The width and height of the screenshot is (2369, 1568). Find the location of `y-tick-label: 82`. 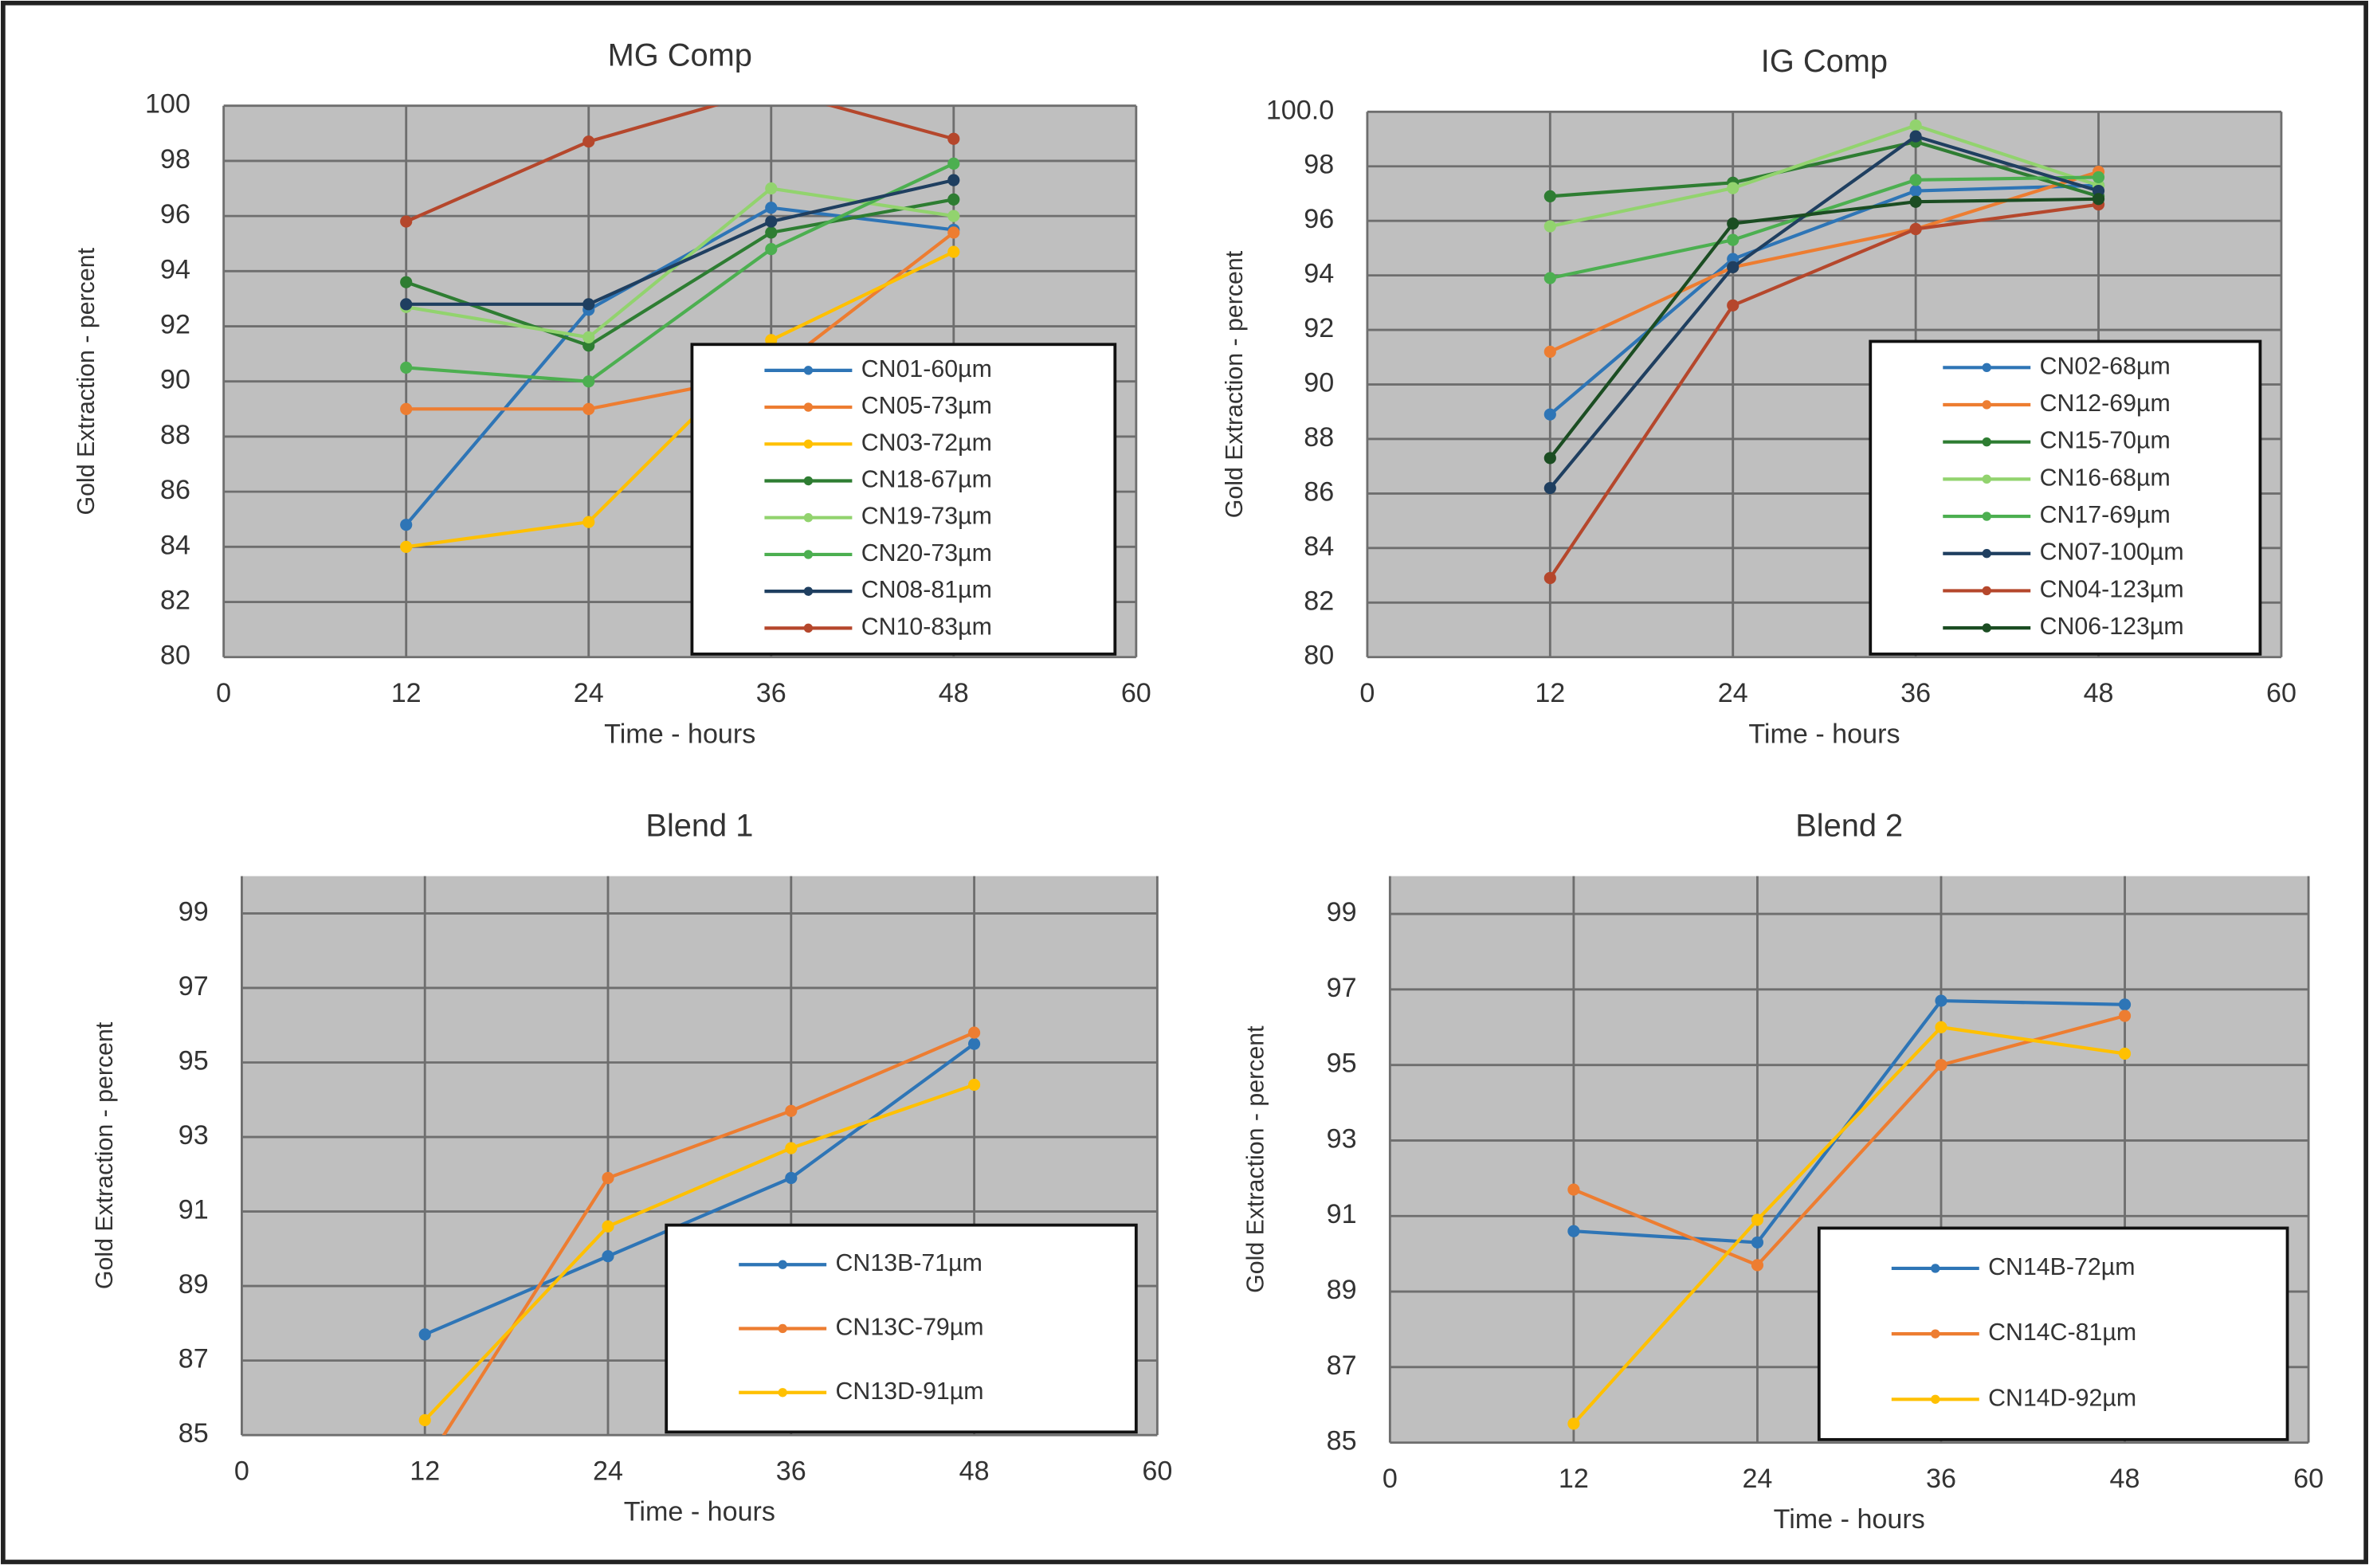

y-tick-label: 82 is located at coordinates (1319, 601).